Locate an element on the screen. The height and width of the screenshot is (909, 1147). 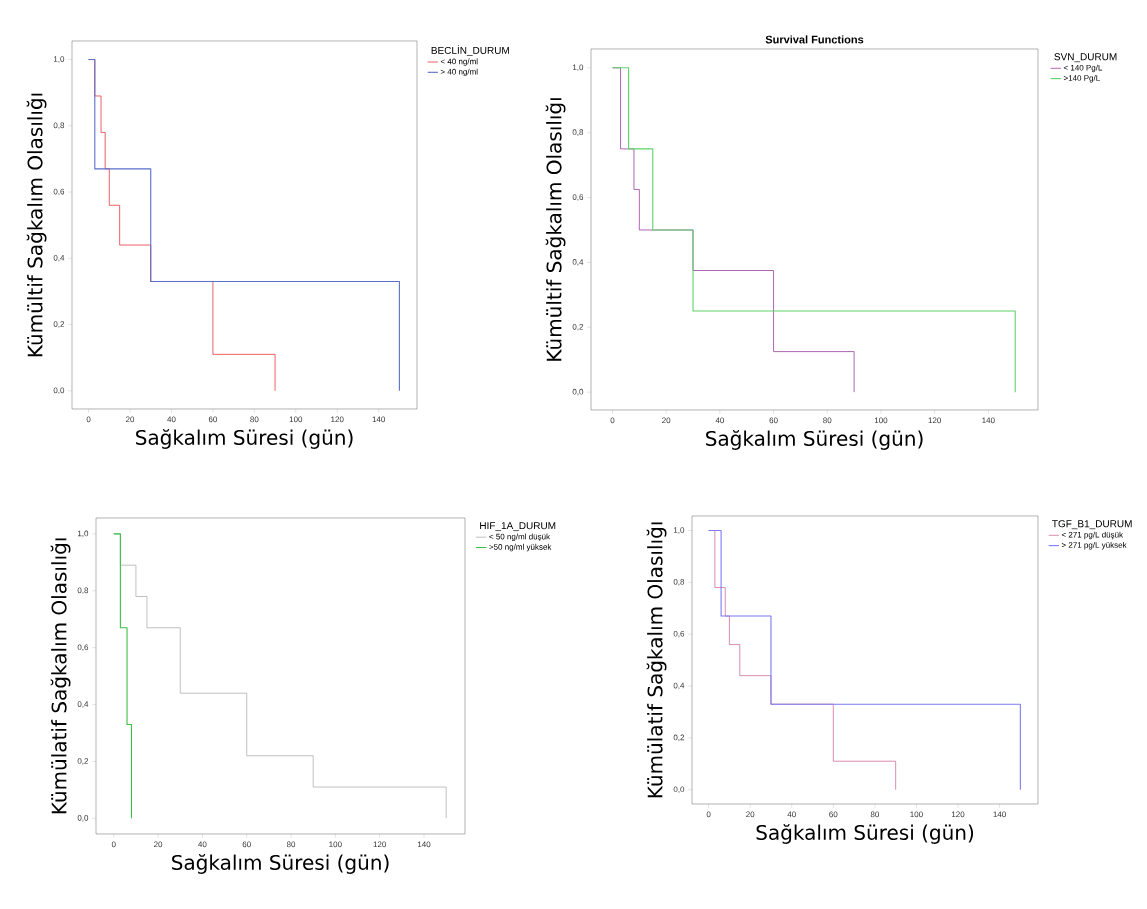
legend-label: > 40 ng/ml is located at coordinates (459, 72).